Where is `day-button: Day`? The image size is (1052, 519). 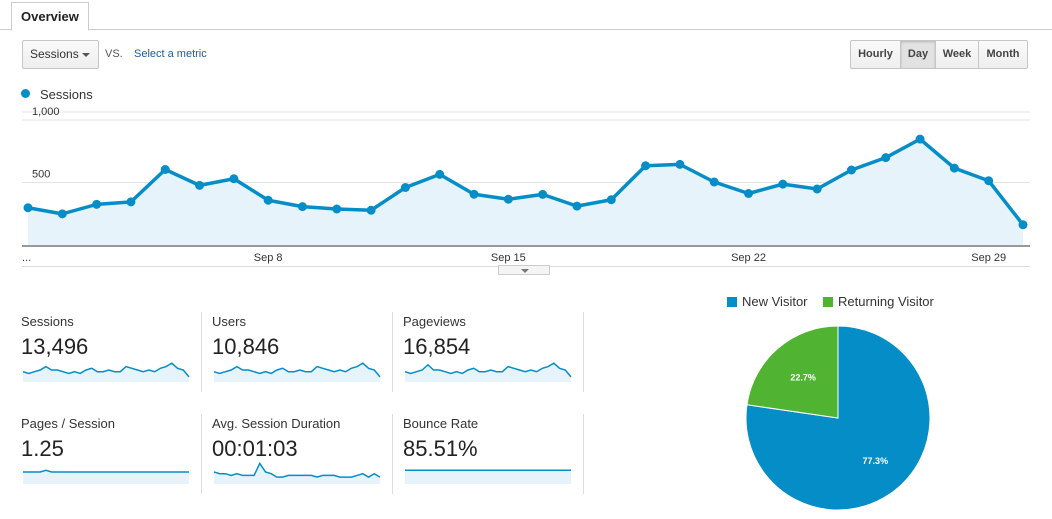 day-button: Day is located at coordinates (918, 54).